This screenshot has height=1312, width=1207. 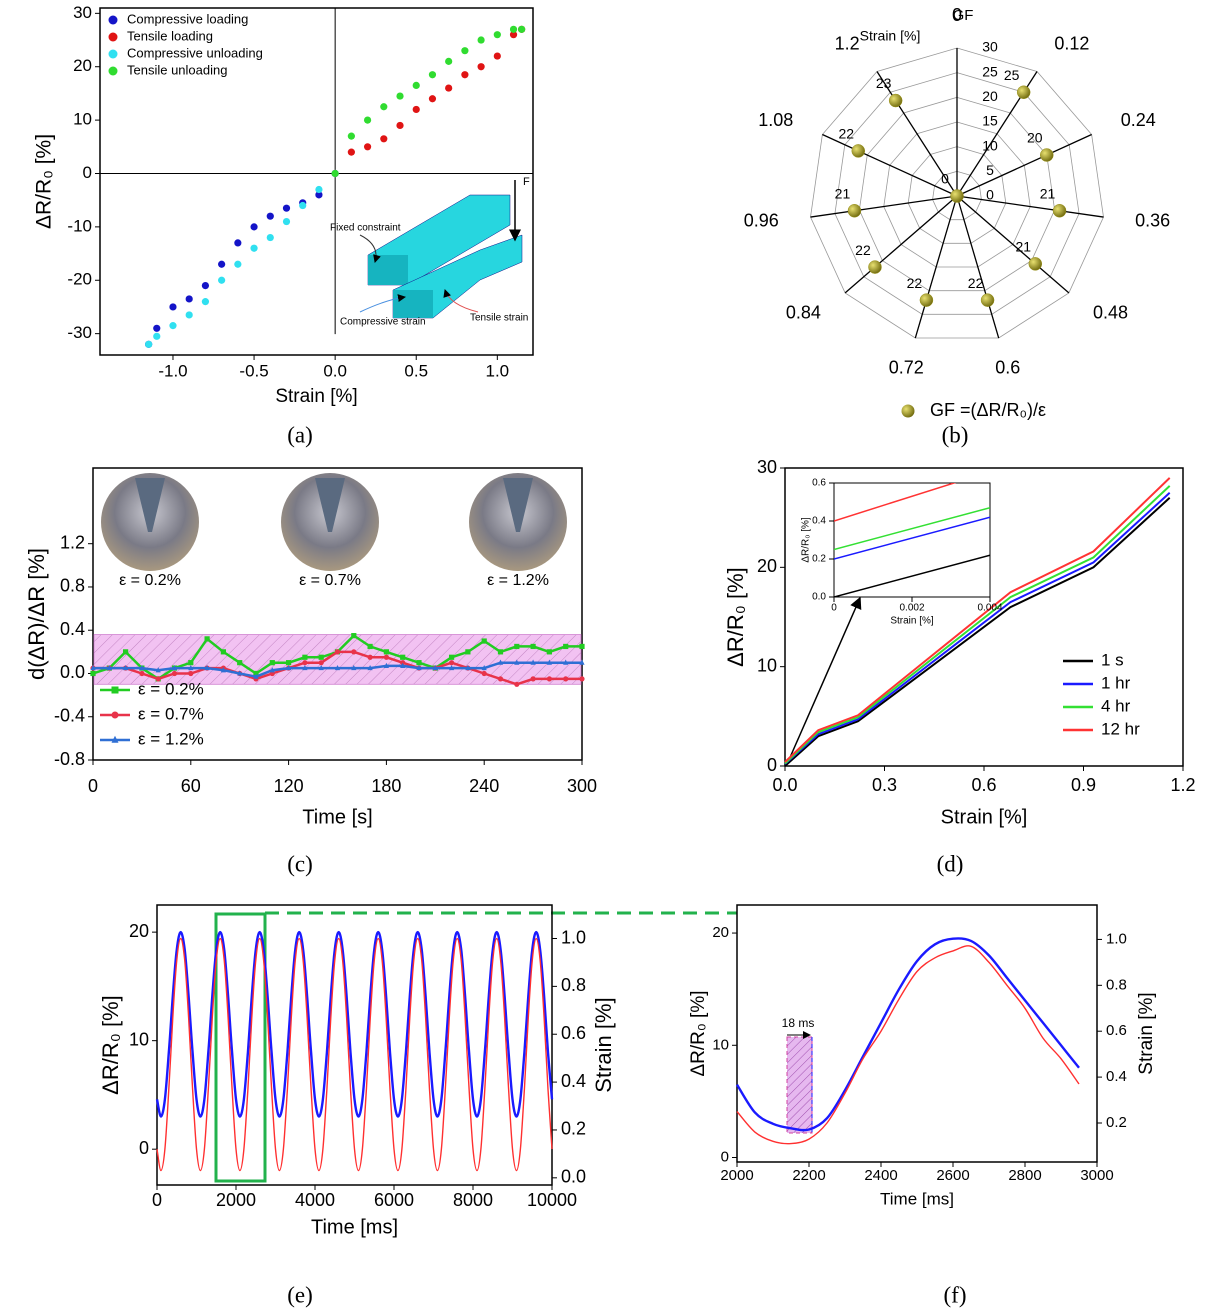 What do you see at coordinates (989, 608) in the screenshot?
I see `x-tick-label: 0.004` at bounding box center [989, 608].